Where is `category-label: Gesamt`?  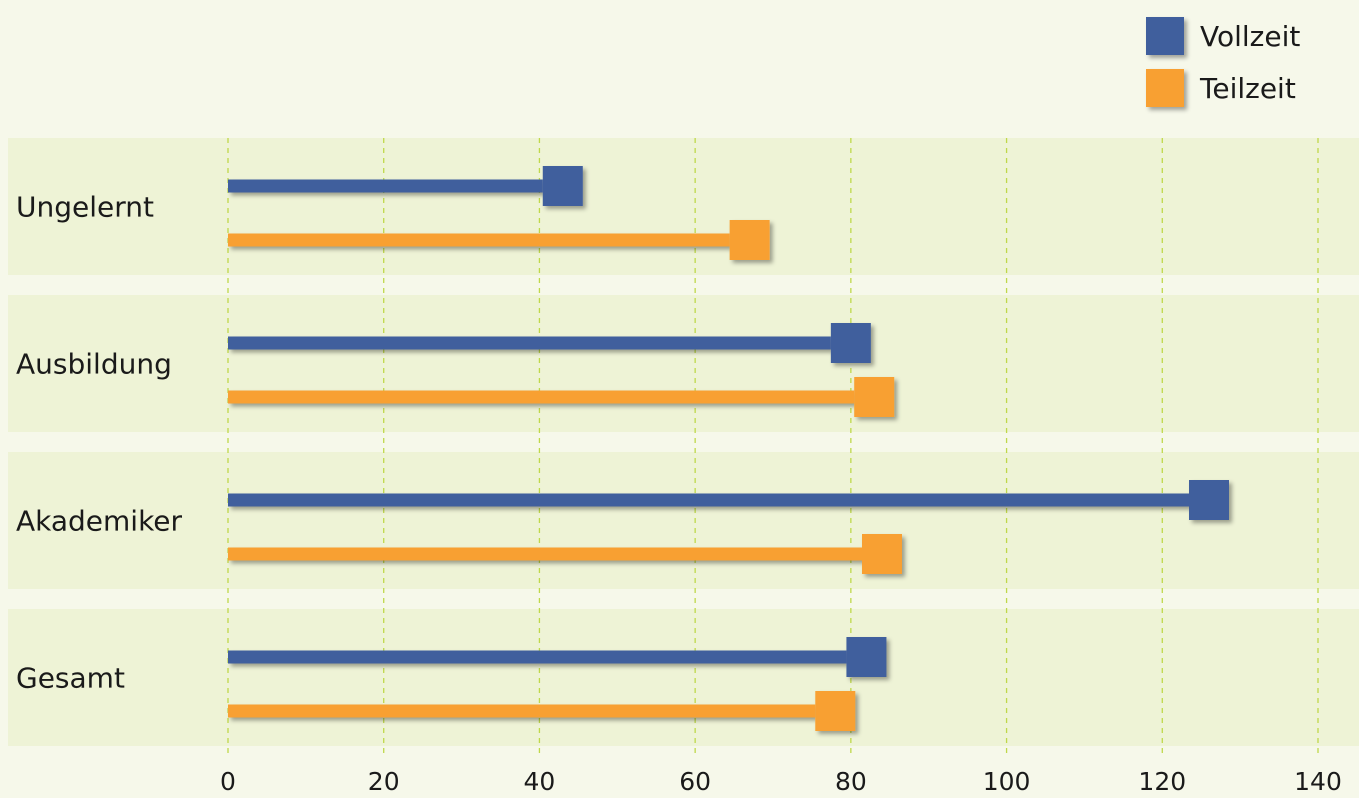 category-label: Gesamt is located at coordinates (70, 678).